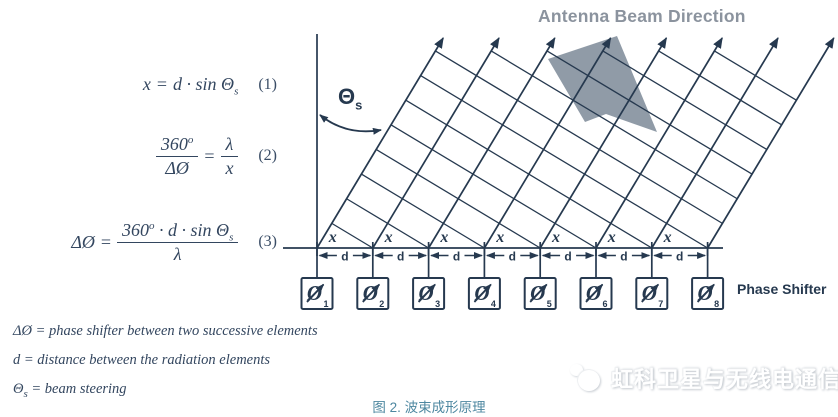 This screenshot has height=417, width=838. Describe the element at coordinates (177, 145) in the screenshot. I see `eq2-frac1-numerator: 360o` at that location.